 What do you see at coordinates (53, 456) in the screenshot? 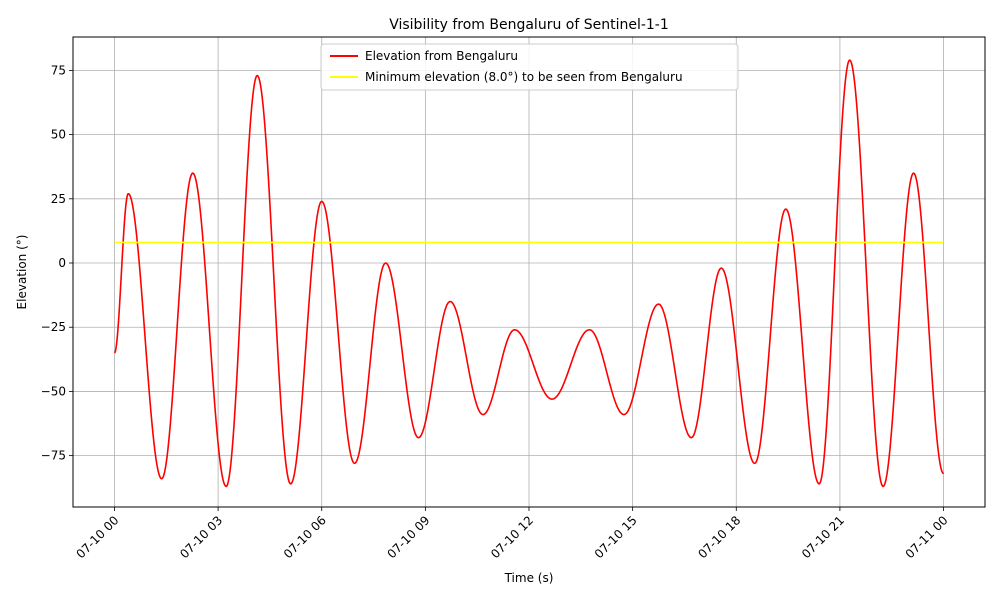
I see `y-tick-label: −75` at bounding box center [53, 456].